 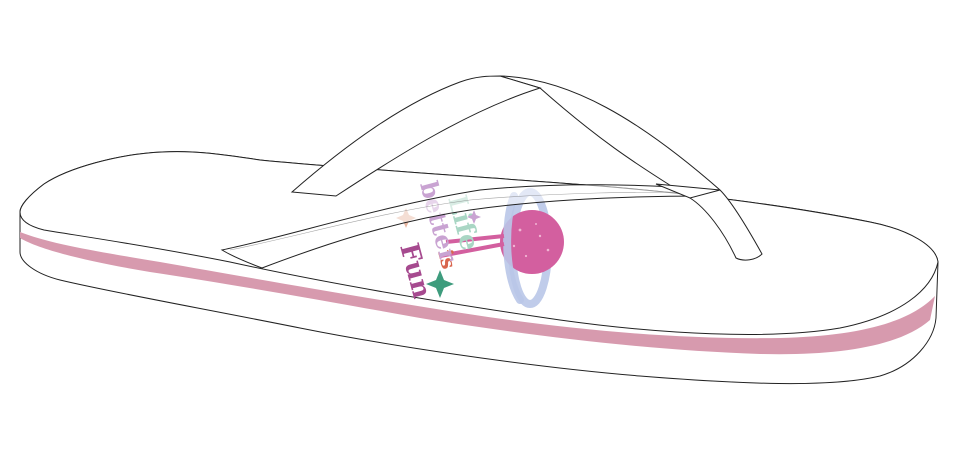 What do you see at coordinates (631, 168) in the screenshot?
I see `strap-front-right` at bounding box center [631, 168].